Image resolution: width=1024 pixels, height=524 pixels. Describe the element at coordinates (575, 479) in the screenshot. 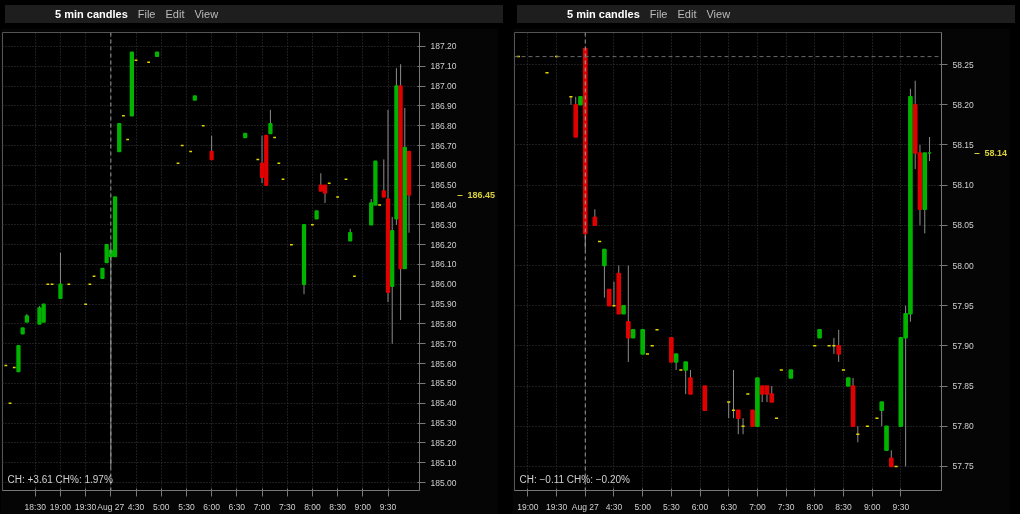

I see `annotation: CH: −0.11 CH%: −0.20%` at that location.